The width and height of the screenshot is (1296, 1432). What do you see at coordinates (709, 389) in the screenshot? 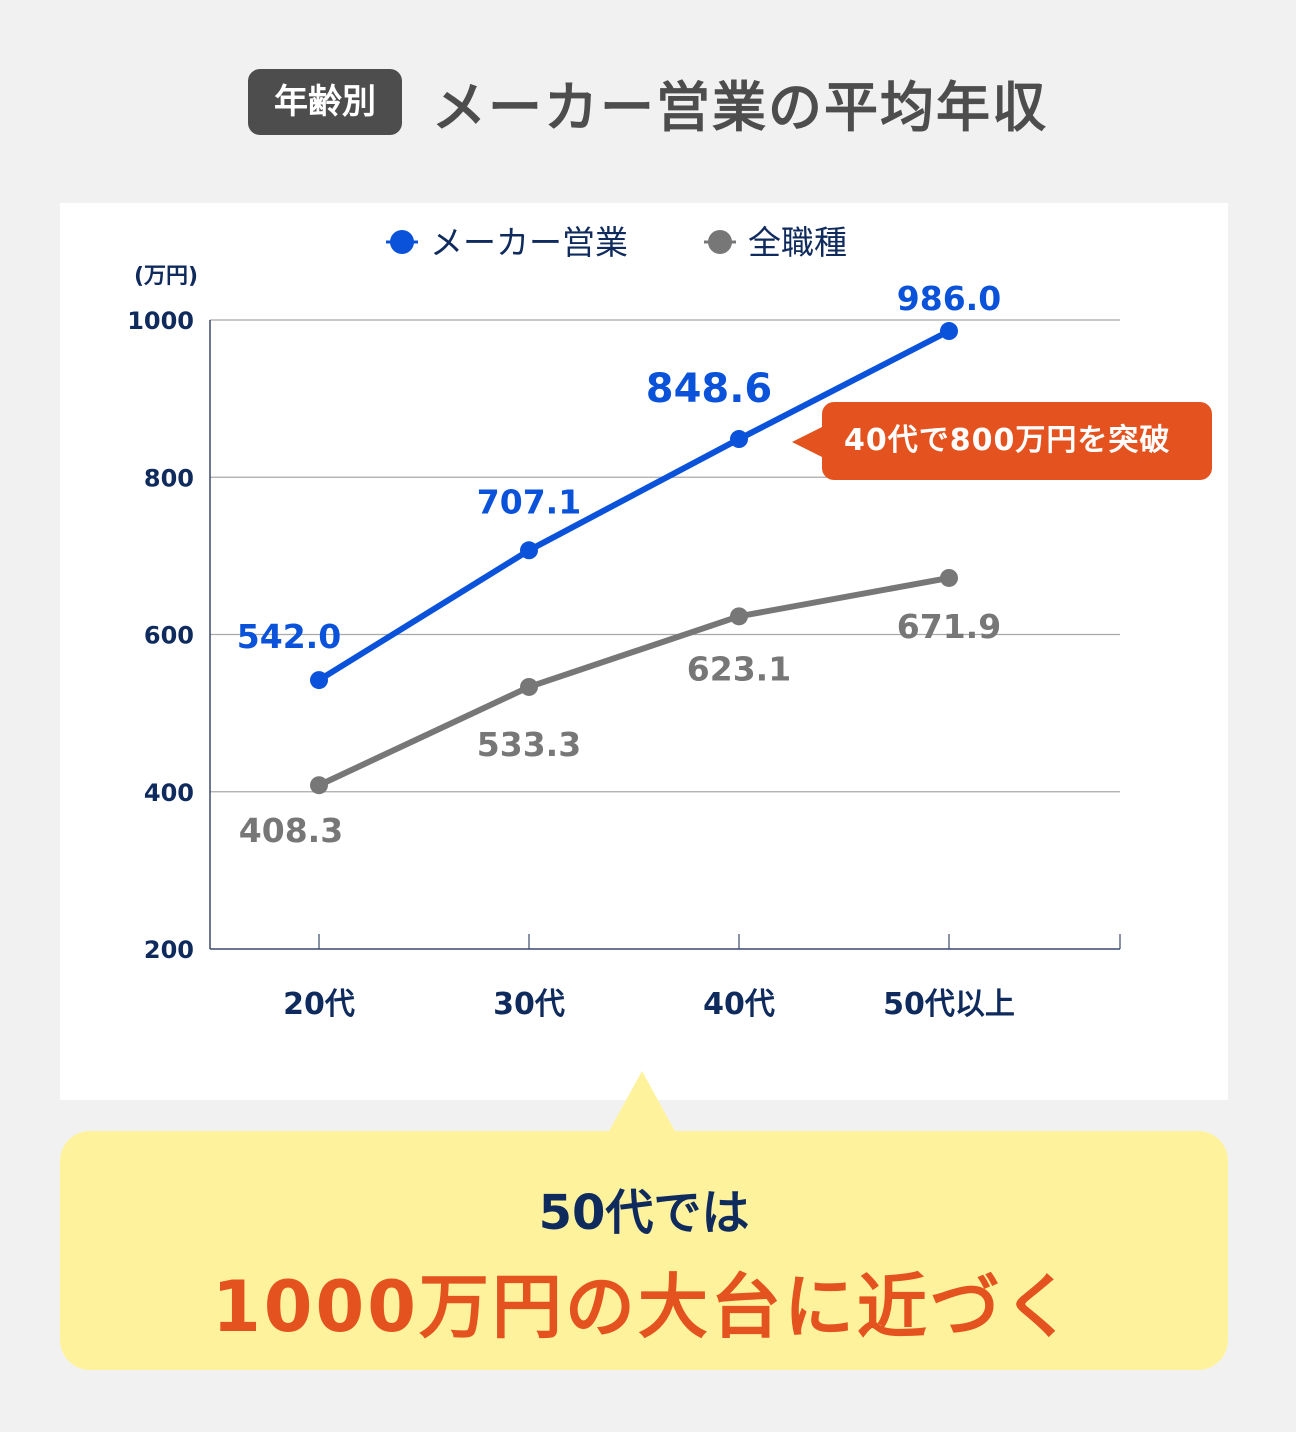
I see `data-label: 848.6` at bounding box center [709, 389].